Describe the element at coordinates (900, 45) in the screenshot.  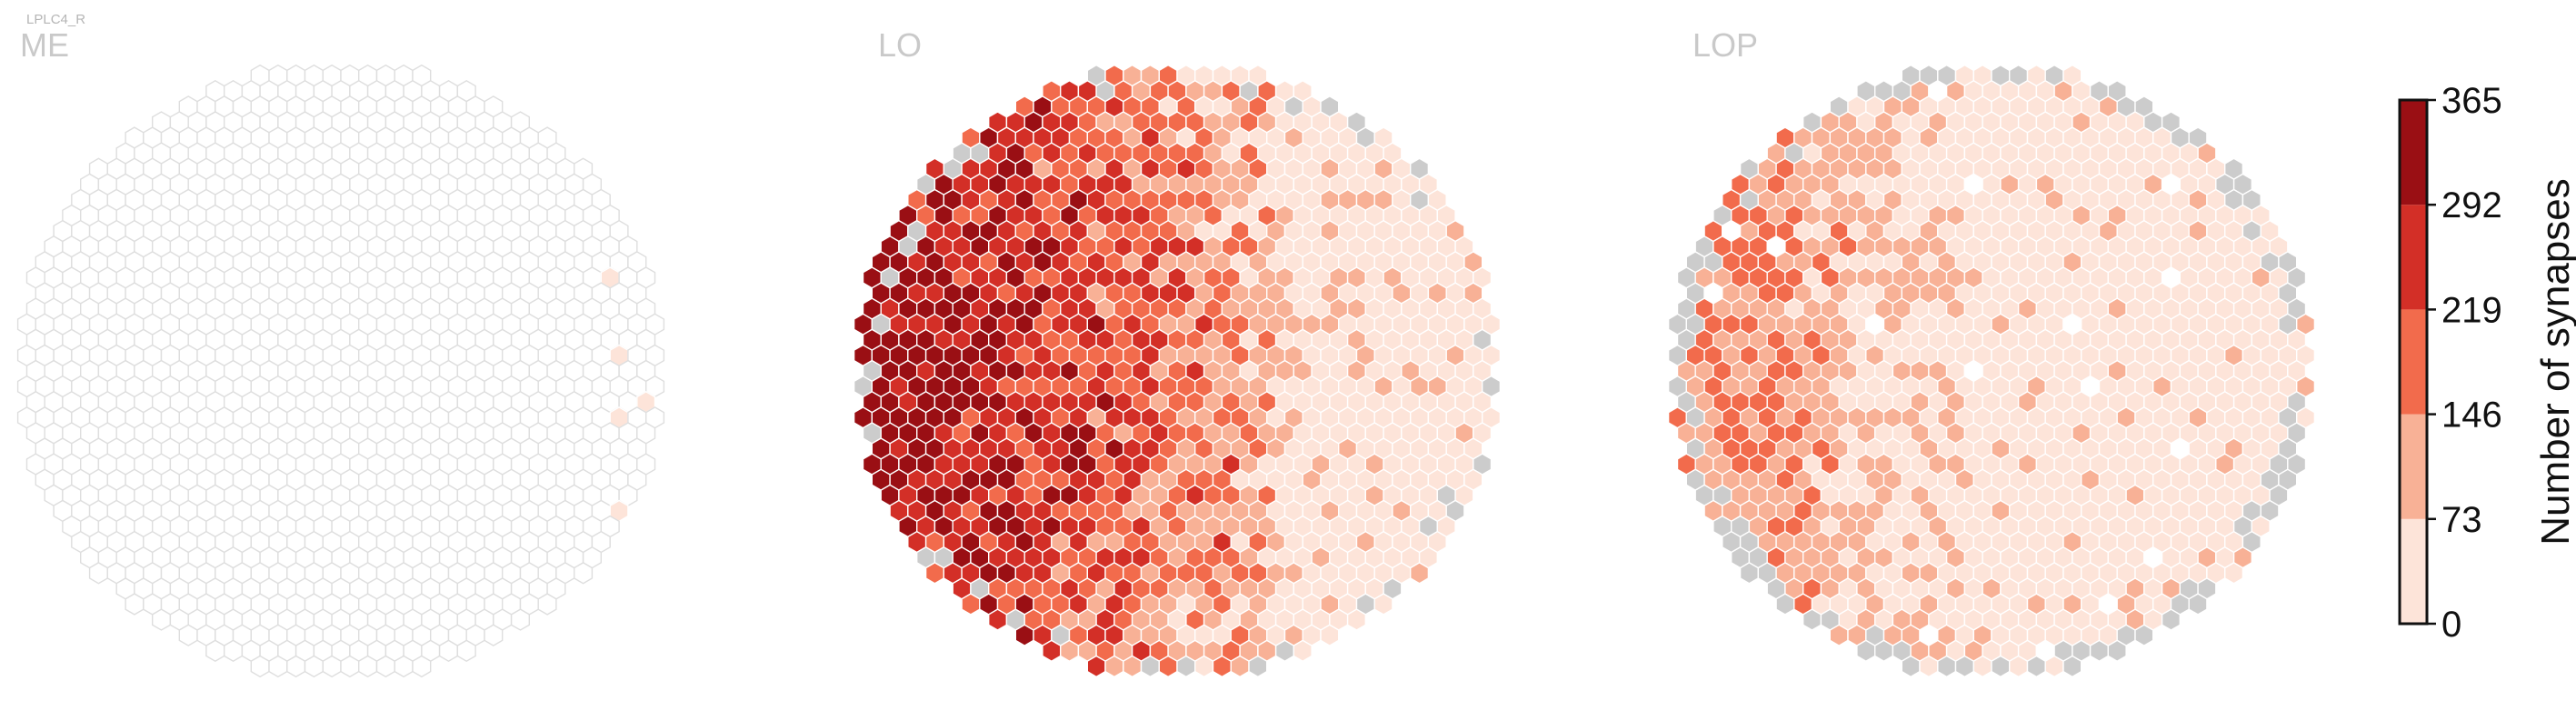
I see `panel-title-lo: LO` at that location.